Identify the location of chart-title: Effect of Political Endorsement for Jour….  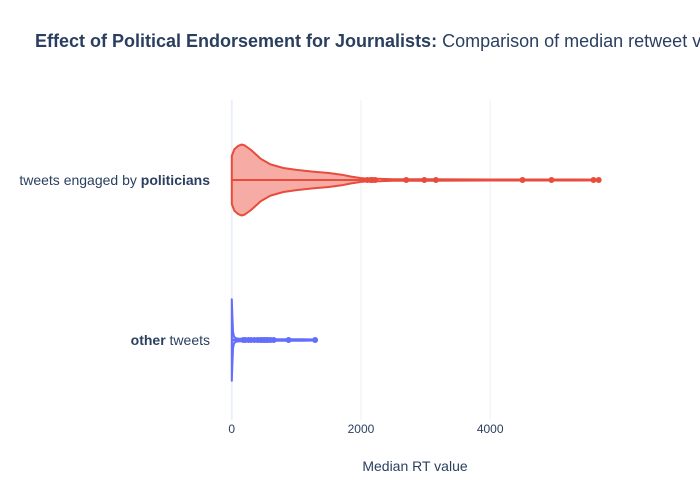
(367, 44).